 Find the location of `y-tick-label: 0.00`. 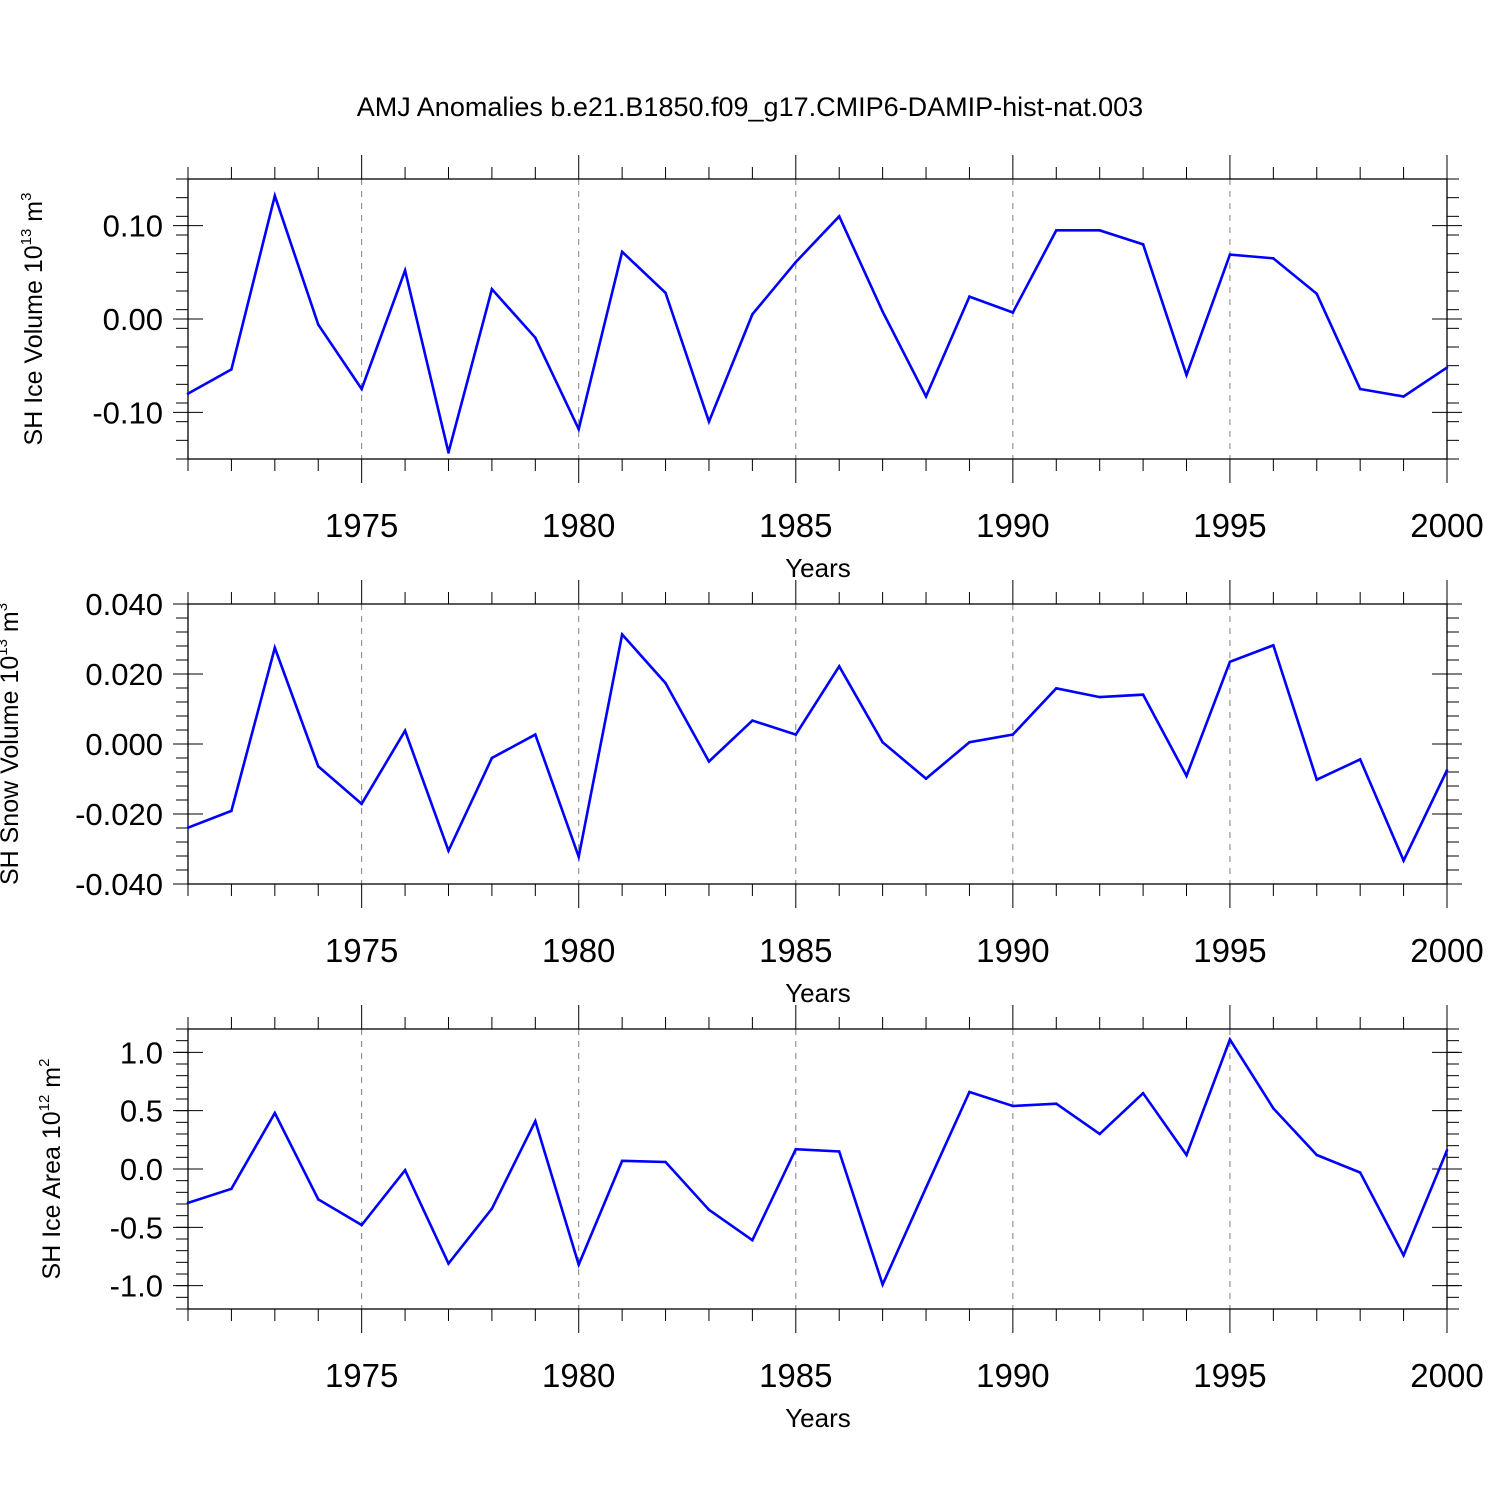

y-tick-label: 0.00 is located at coordinates (133, 319).